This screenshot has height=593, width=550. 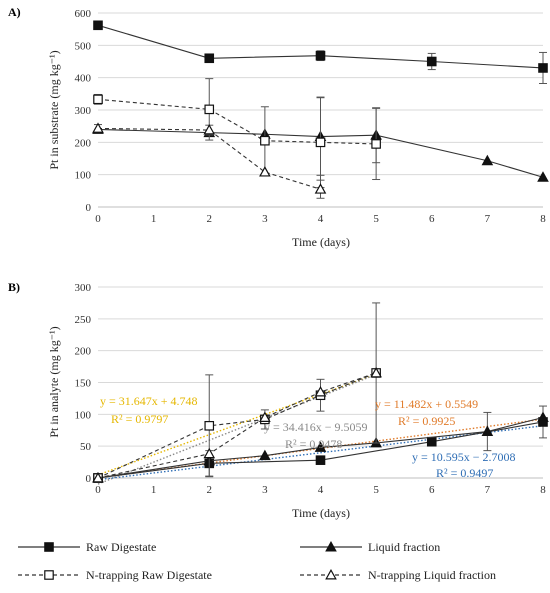 What do you see at coordinates (83, 415) in the screenshot?
I see `b-ytick-label: 100` at bounding box center [83, 415].